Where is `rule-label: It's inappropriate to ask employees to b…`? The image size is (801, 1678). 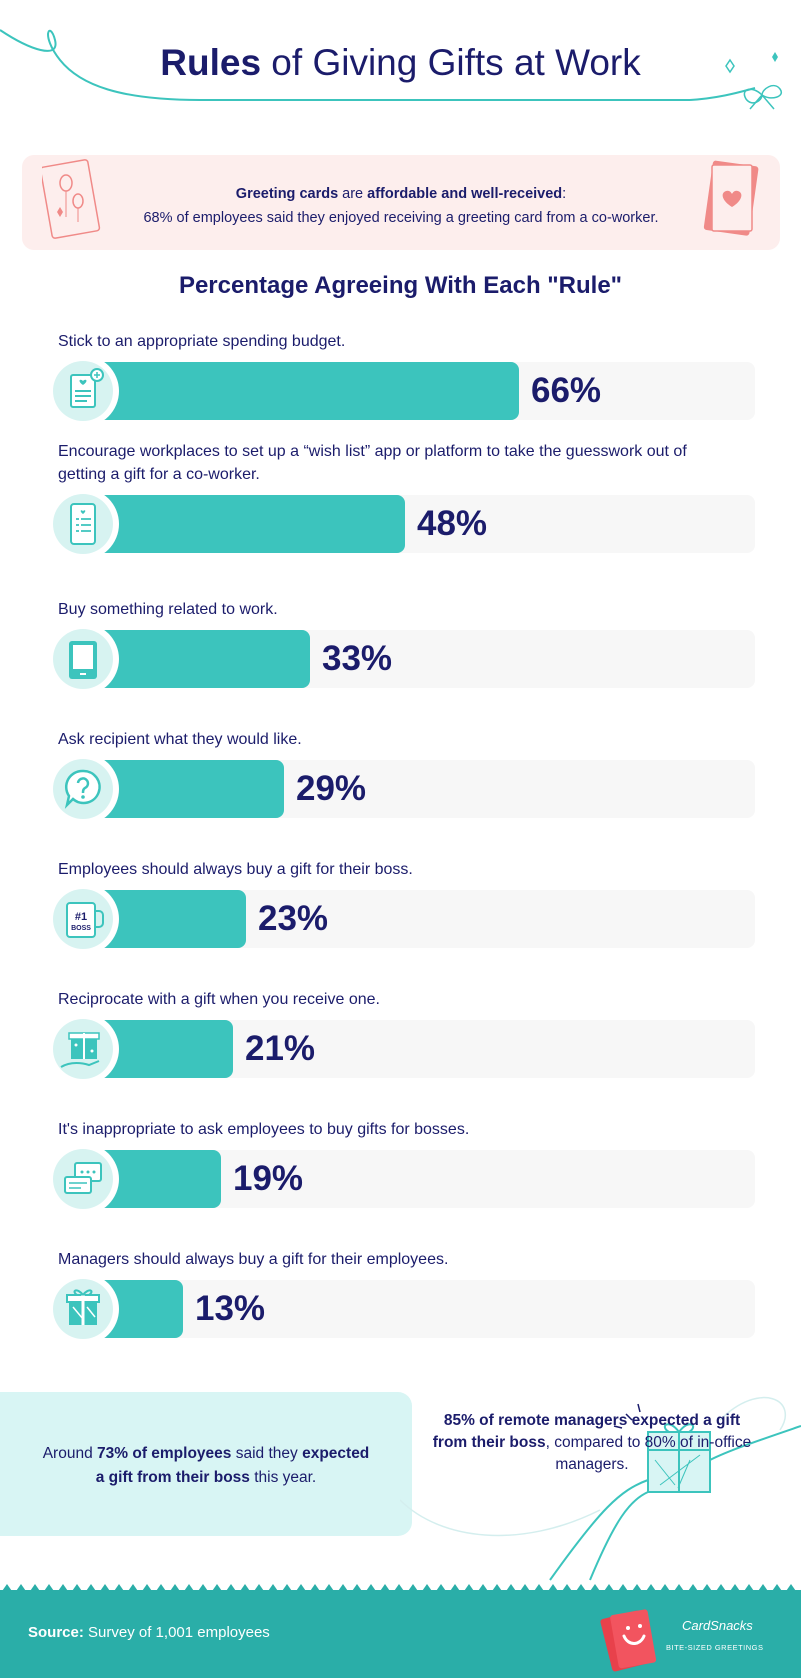
rule-label: It's inappropriate to ask employees to b… is located at coordinates (264, 1129).